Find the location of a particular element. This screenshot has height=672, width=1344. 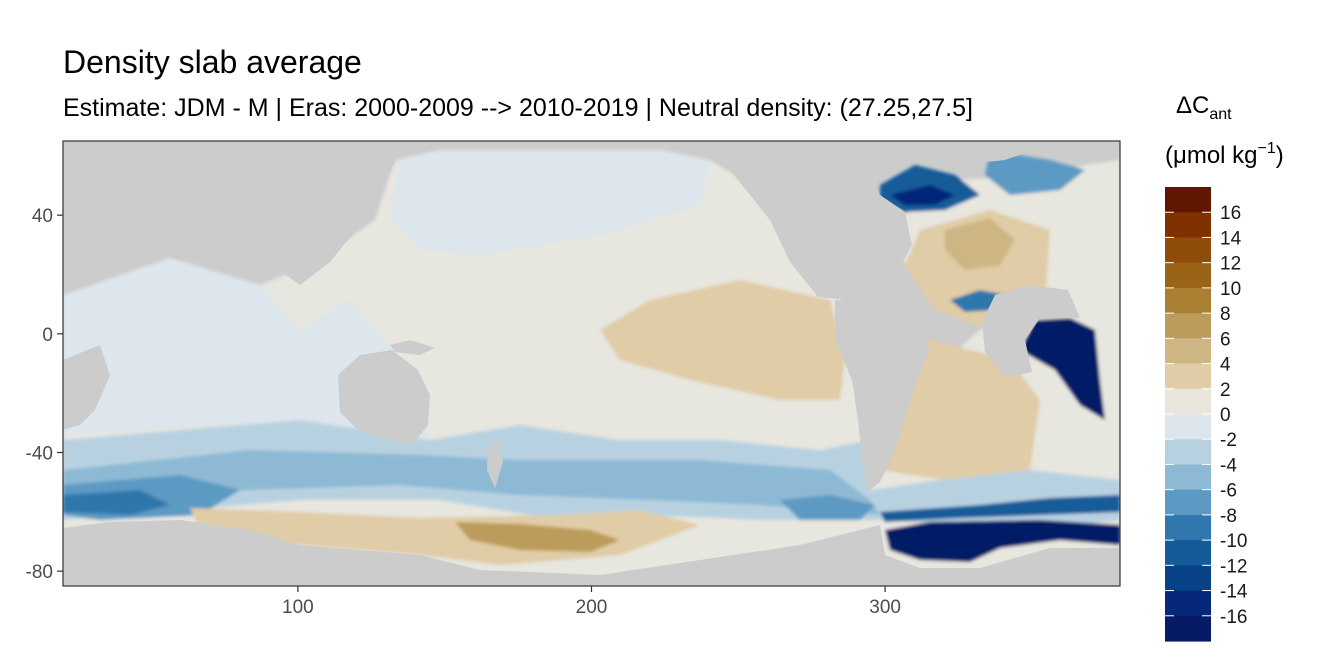

y-tick-label: 0 is located at coordinates (47, 335).